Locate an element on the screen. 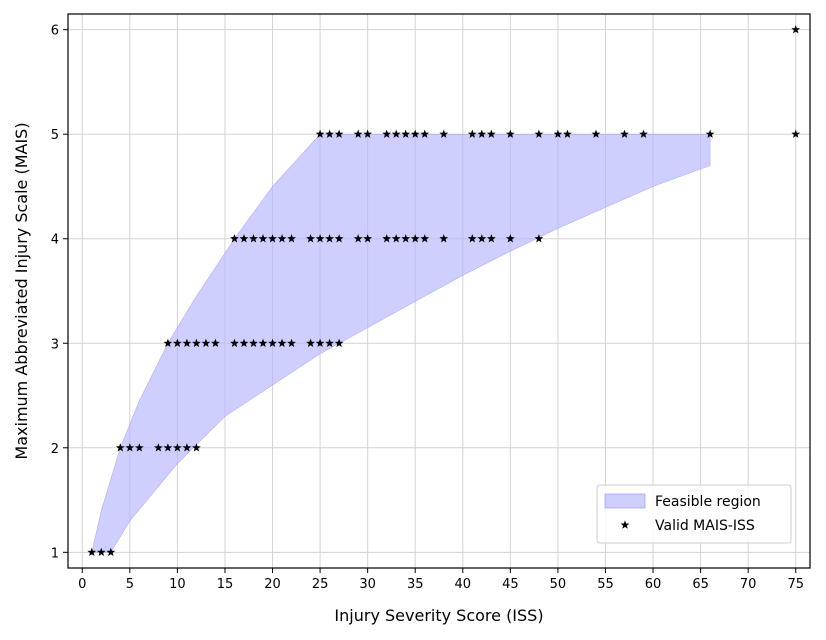  x-tick-label: 10 is located at coordinates (177, 584).